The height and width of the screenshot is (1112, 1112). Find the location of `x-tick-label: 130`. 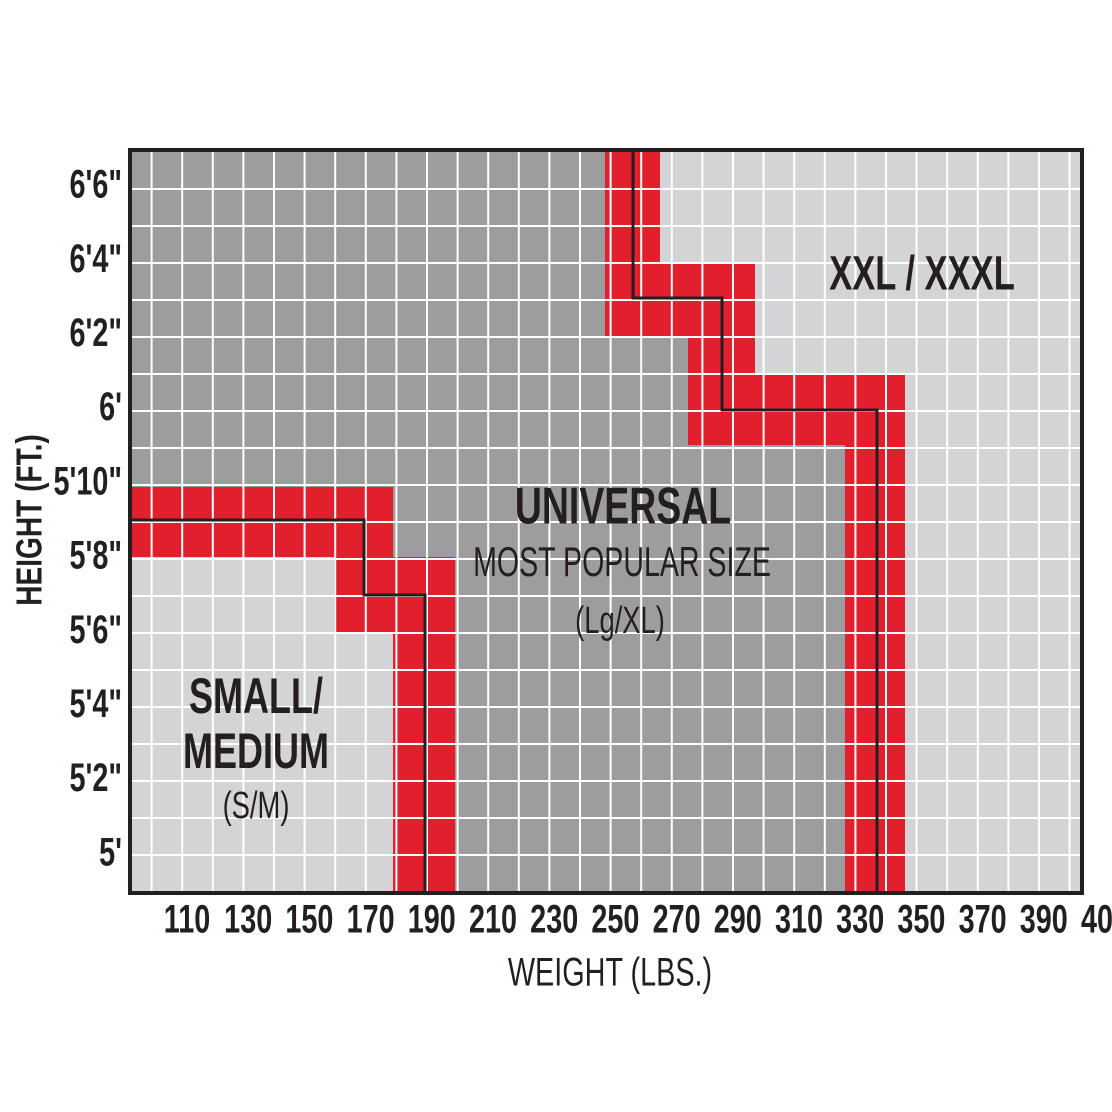

x-tick-label: 130 is located at coordinates (248, 919).